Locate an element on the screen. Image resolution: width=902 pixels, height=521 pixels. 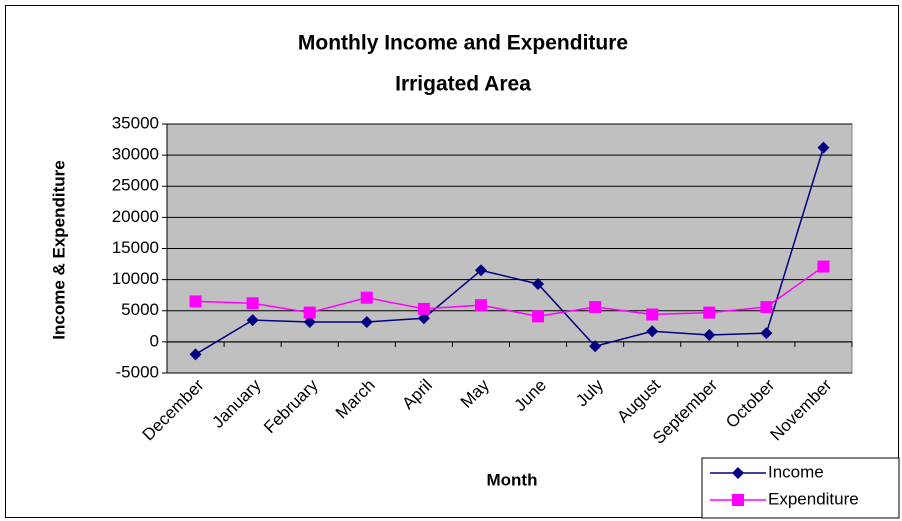
y-tick-label: 15000 is located at coordinates (135, 247).